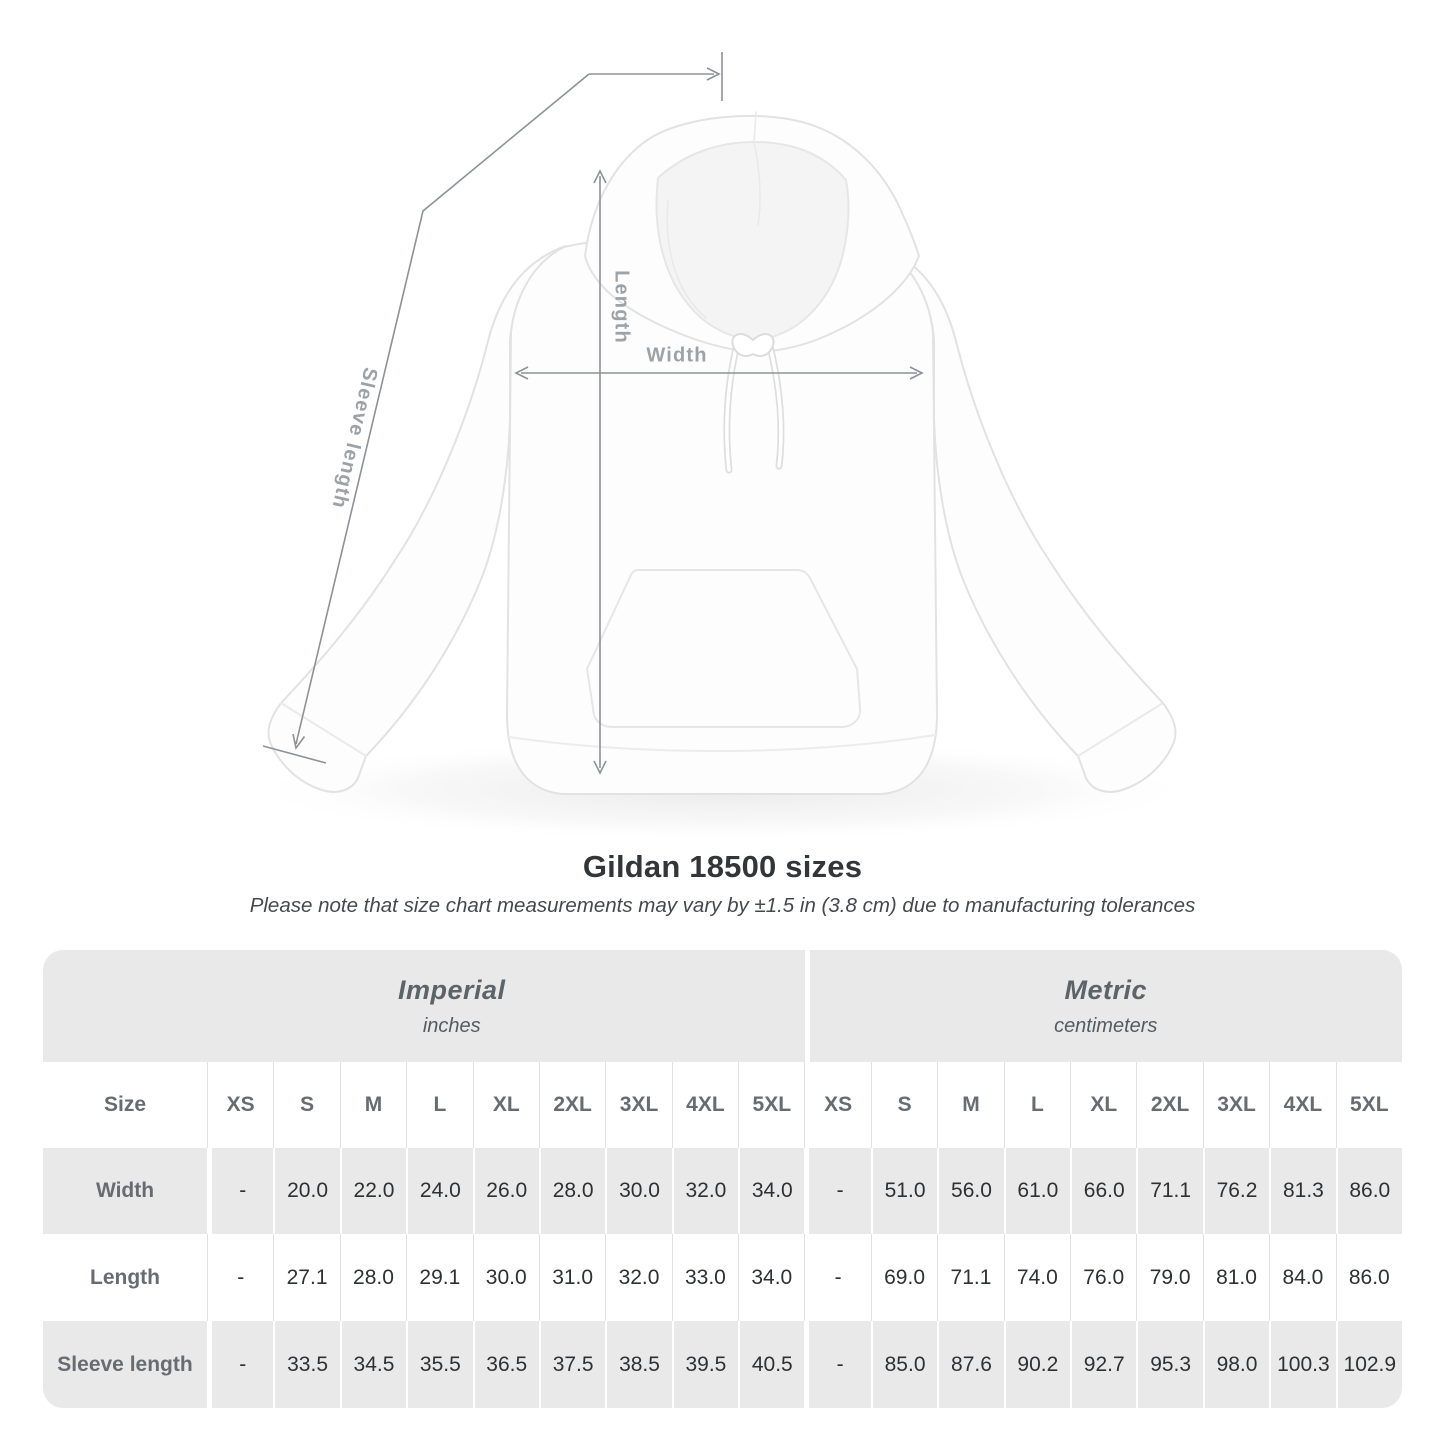  I want to click on width-measure-label: Width, so click(677, 355).